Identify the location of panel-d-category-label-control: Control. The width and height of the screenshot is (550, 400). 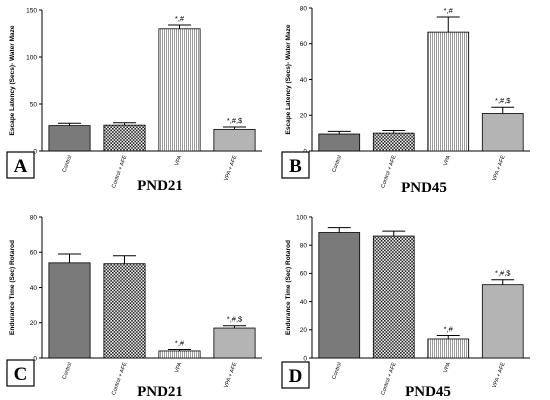
(337, 371).